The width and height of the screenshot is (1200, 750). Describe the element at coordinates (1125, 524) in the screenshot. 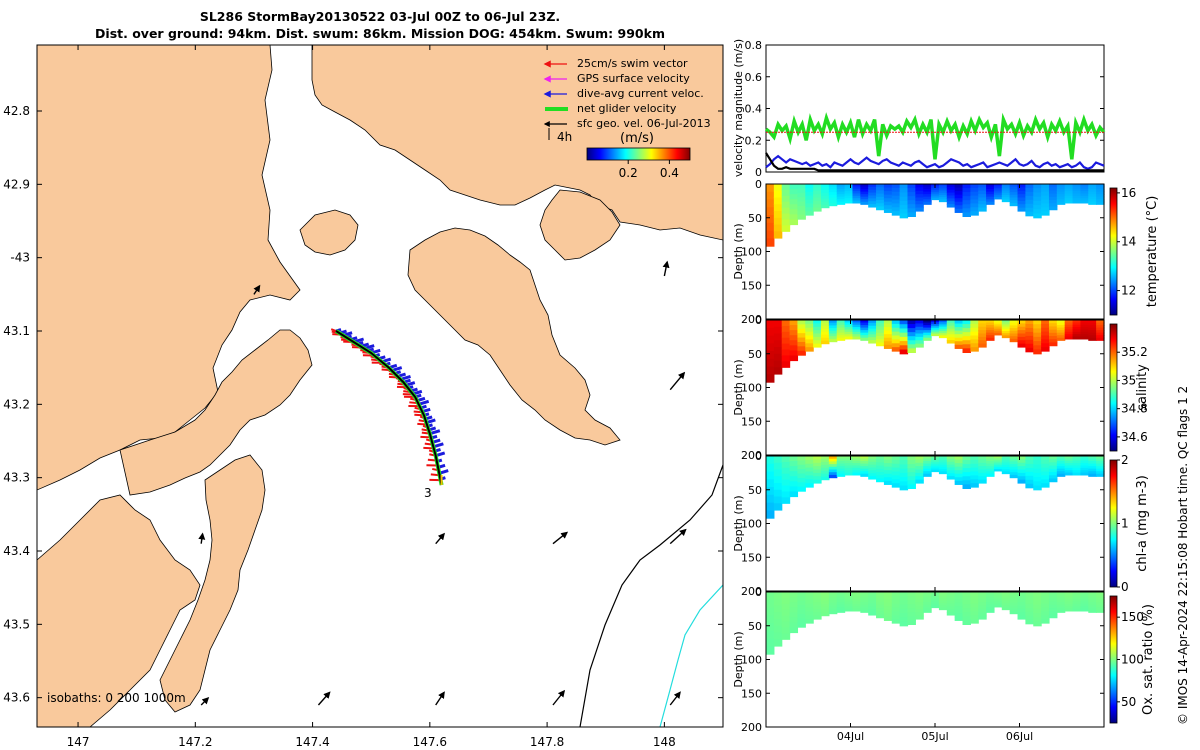

I see `section-colorbar-tick-label: 1` at that location.